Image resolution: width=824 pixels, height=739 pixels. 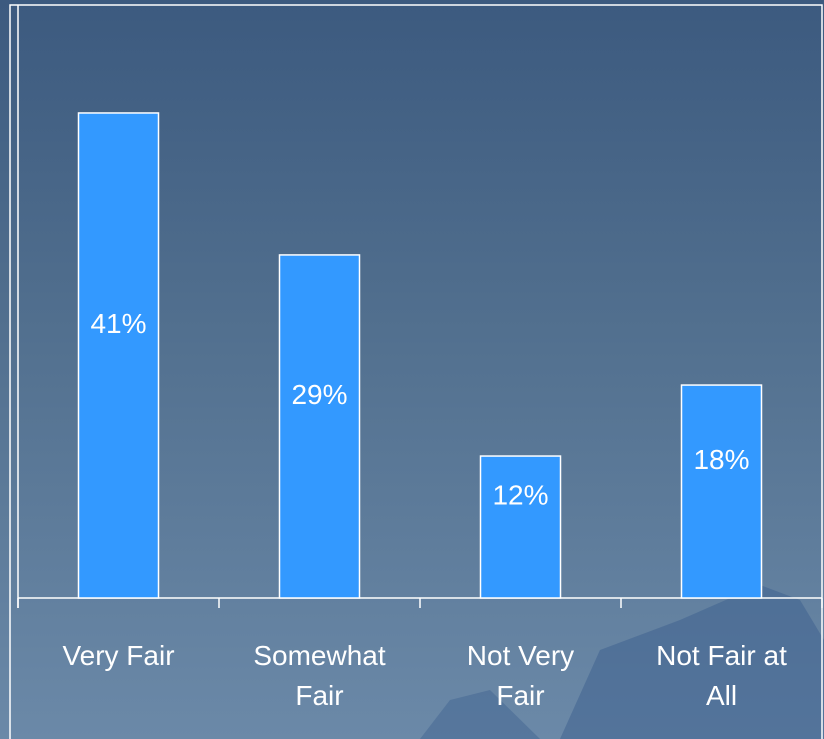 I want to click on data-label: 18%, so click(x=721, y=459).